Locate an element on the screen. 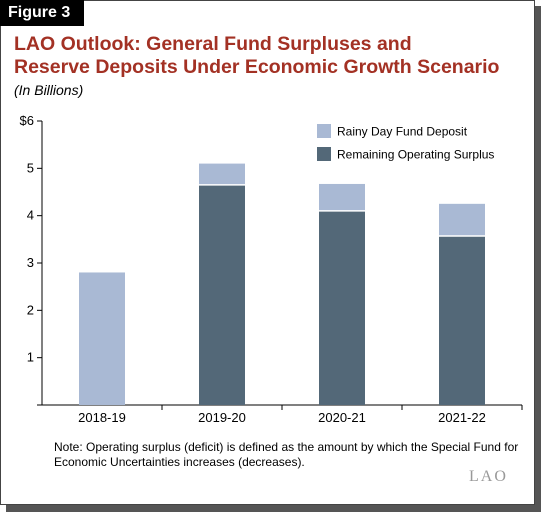 The image size is (541, 512). legend-label: Remaining Operating Surplus is located at coordinates (415, 155).